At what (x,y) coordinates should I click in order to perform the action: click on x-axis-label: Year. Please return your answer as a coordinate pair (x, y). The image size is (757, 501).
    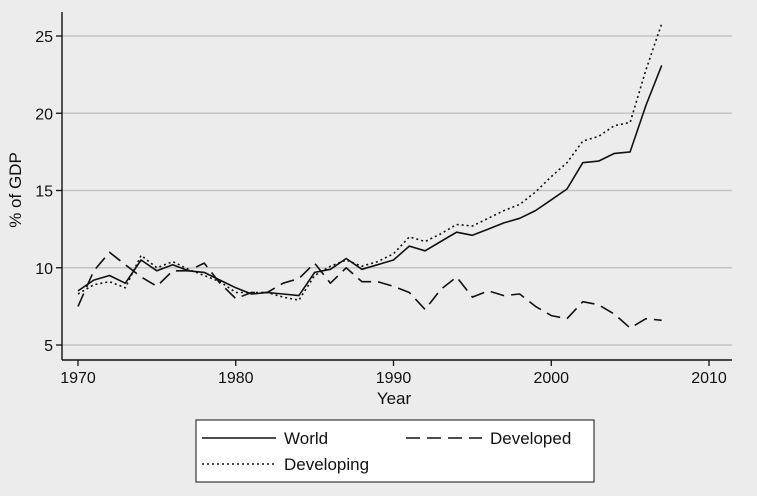
    Looking at the image, I should click on (394, 398).